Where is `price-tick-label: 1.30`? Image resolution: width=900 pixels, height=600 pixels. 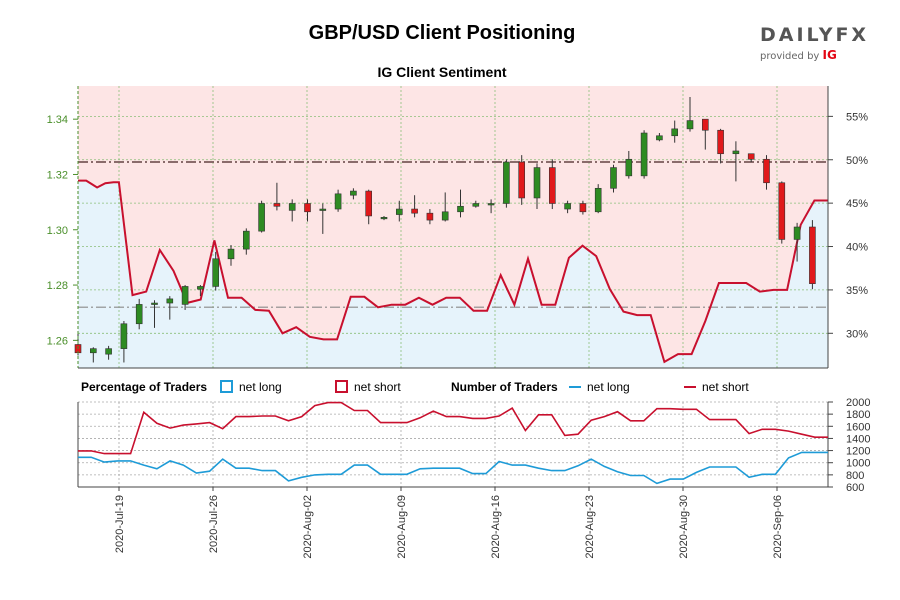 price-tick-label: 1.30 is located at coordinates (57, 231).